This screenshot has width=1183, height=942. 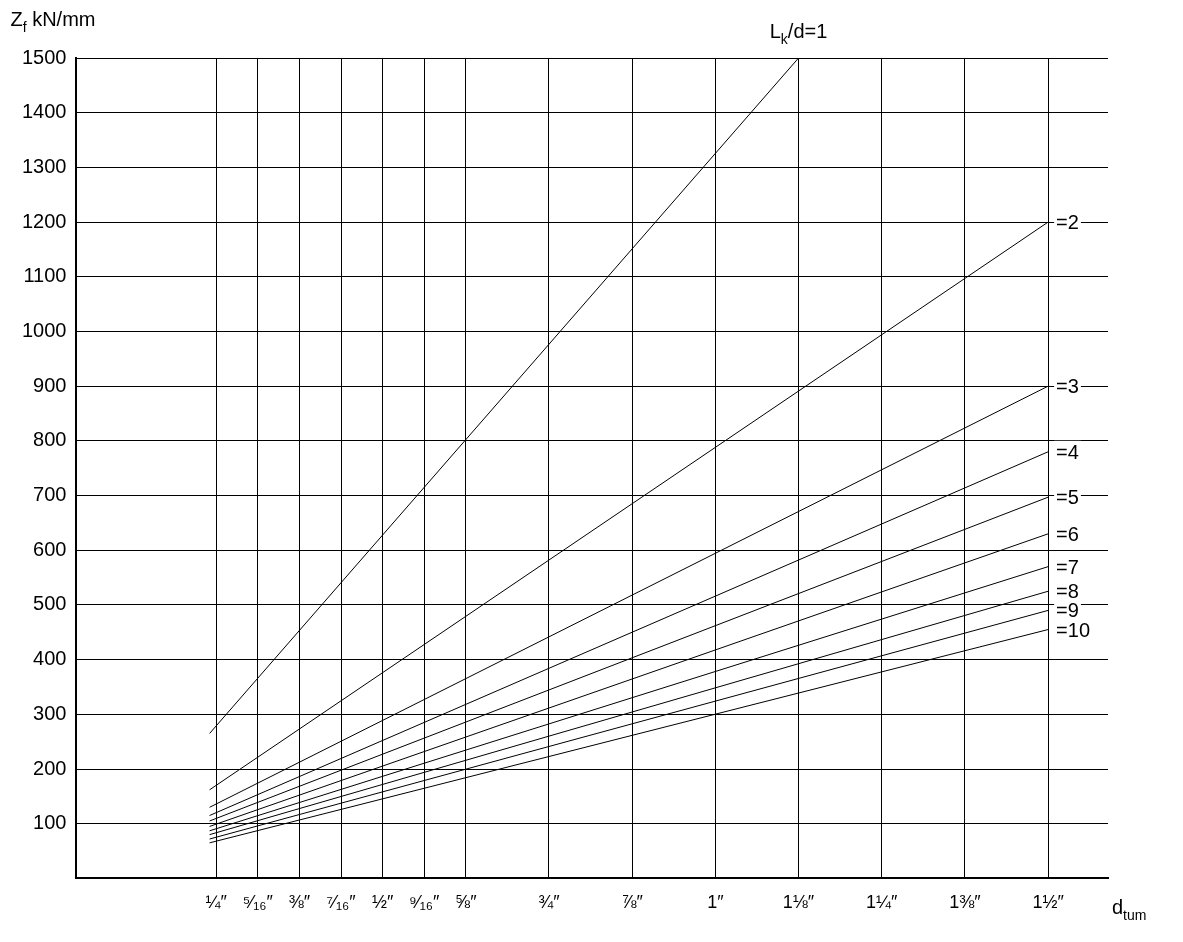 I want to click on y-tick-label: 200, so click(x=50, y=767).